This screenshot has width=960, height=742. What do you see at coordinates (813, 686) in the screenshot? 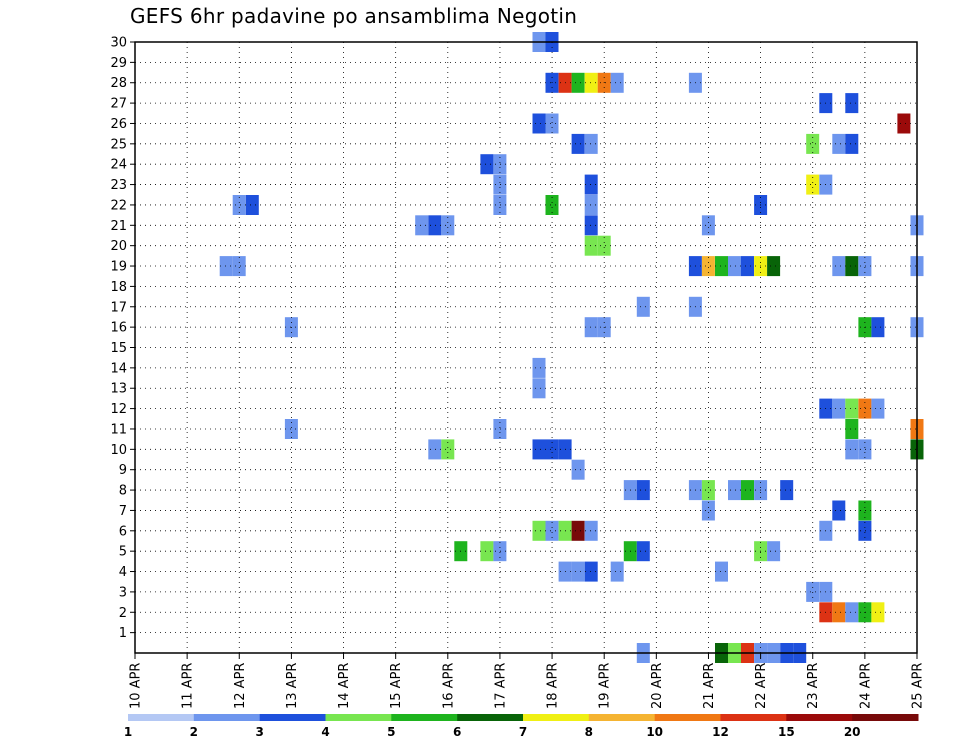
I see `x-tick-label: 23 APR` at bounding box center [813, 686].